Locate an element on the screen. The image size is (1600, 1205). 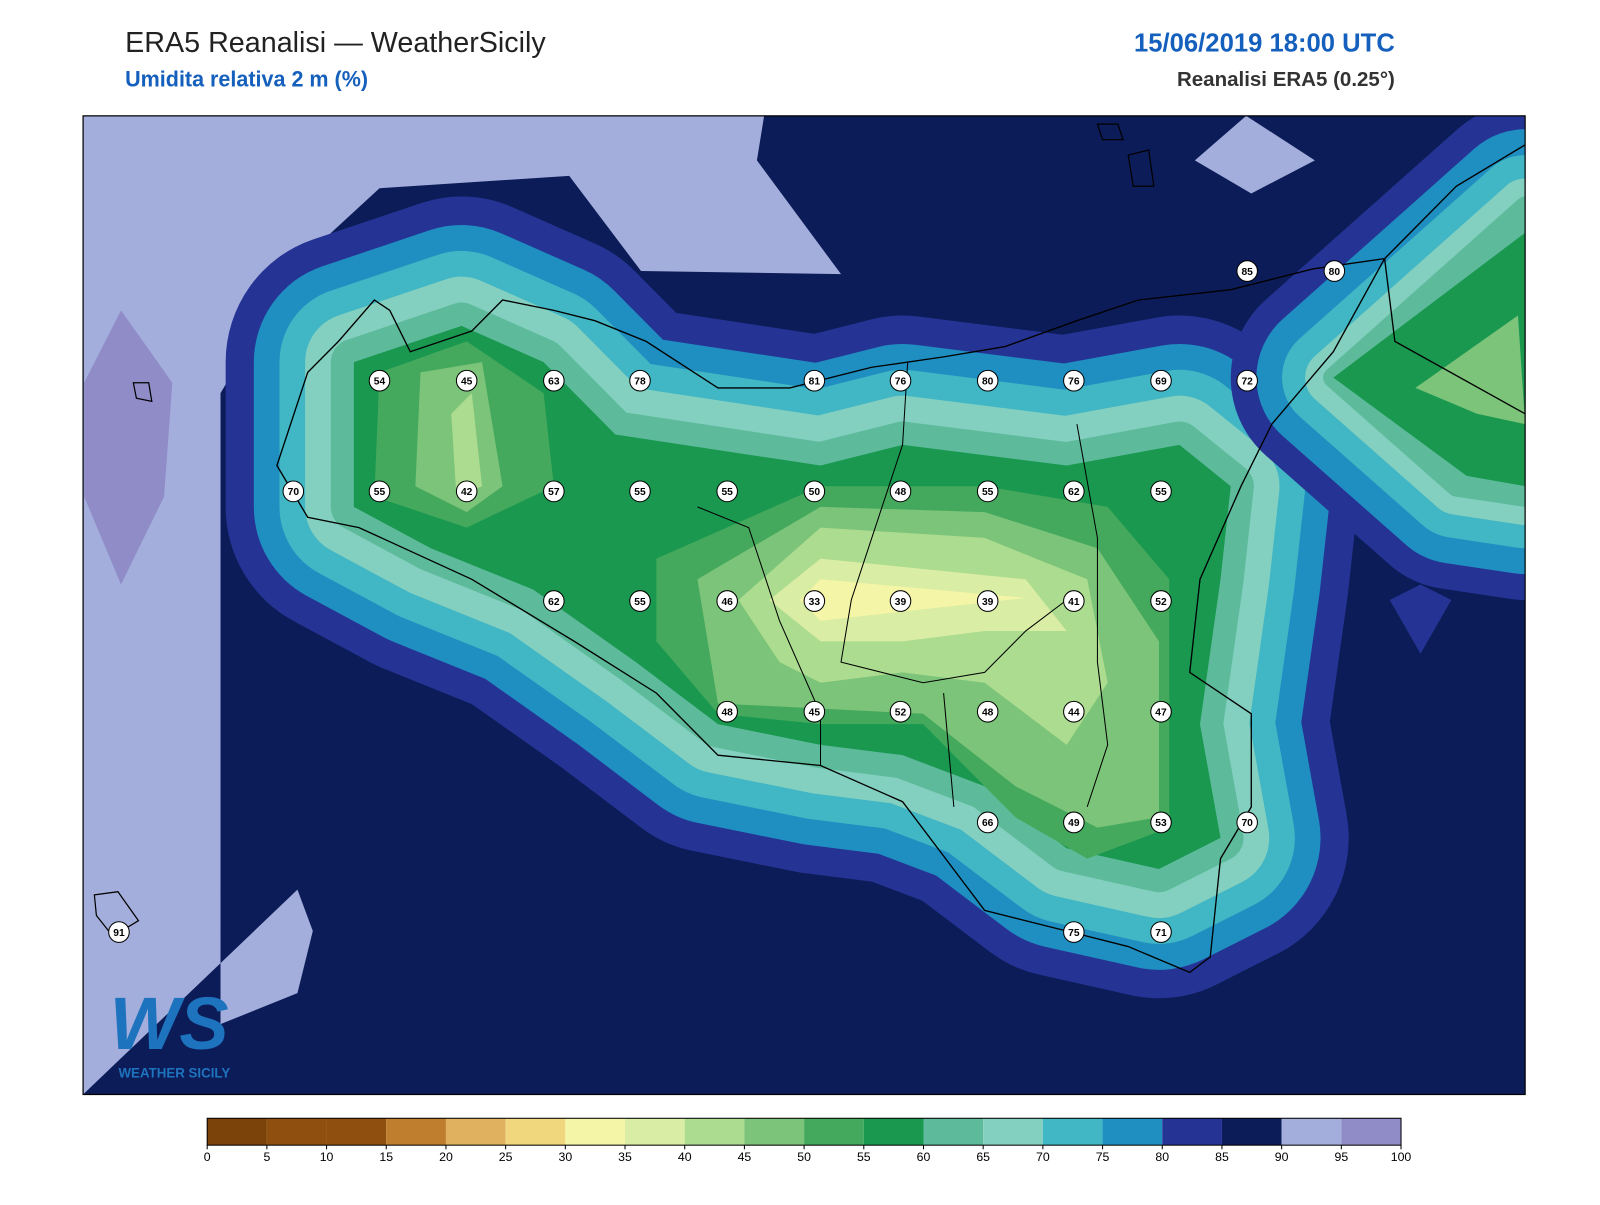
station-value: 81 is located at coordinates (815, 381).